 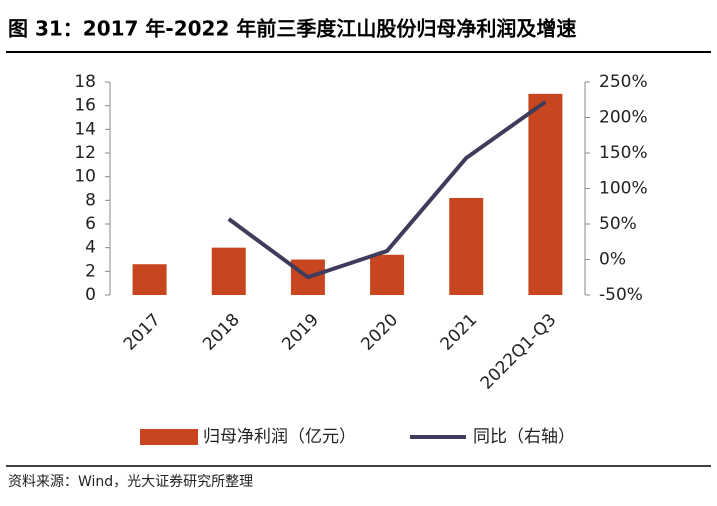 What do you see at coordinates (90, 200) in the screenshot?
I see `y-tick-label: 8` at bounding box center [90, 200].